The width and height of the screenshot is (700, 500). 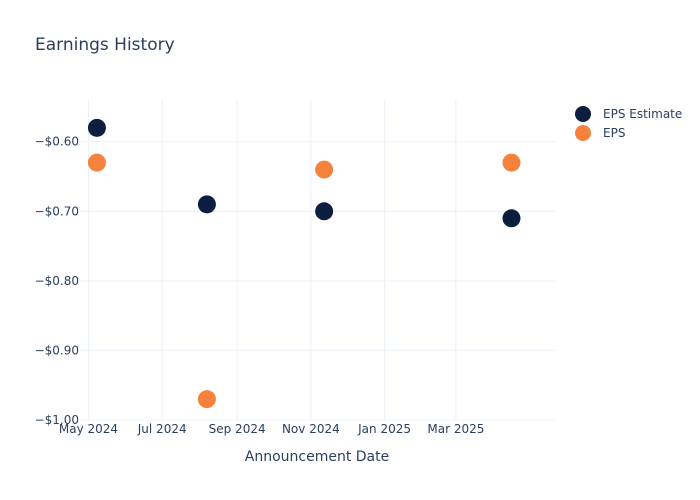 What do you see at coordinates (455, 429) in the screenshot?
I see `x-tick-label: Mar 2025` at bounding box center [455, 429].